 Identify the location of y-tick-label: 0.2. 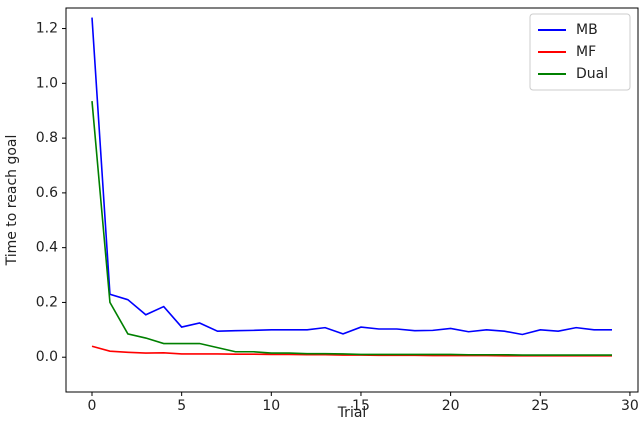
(47, 302).